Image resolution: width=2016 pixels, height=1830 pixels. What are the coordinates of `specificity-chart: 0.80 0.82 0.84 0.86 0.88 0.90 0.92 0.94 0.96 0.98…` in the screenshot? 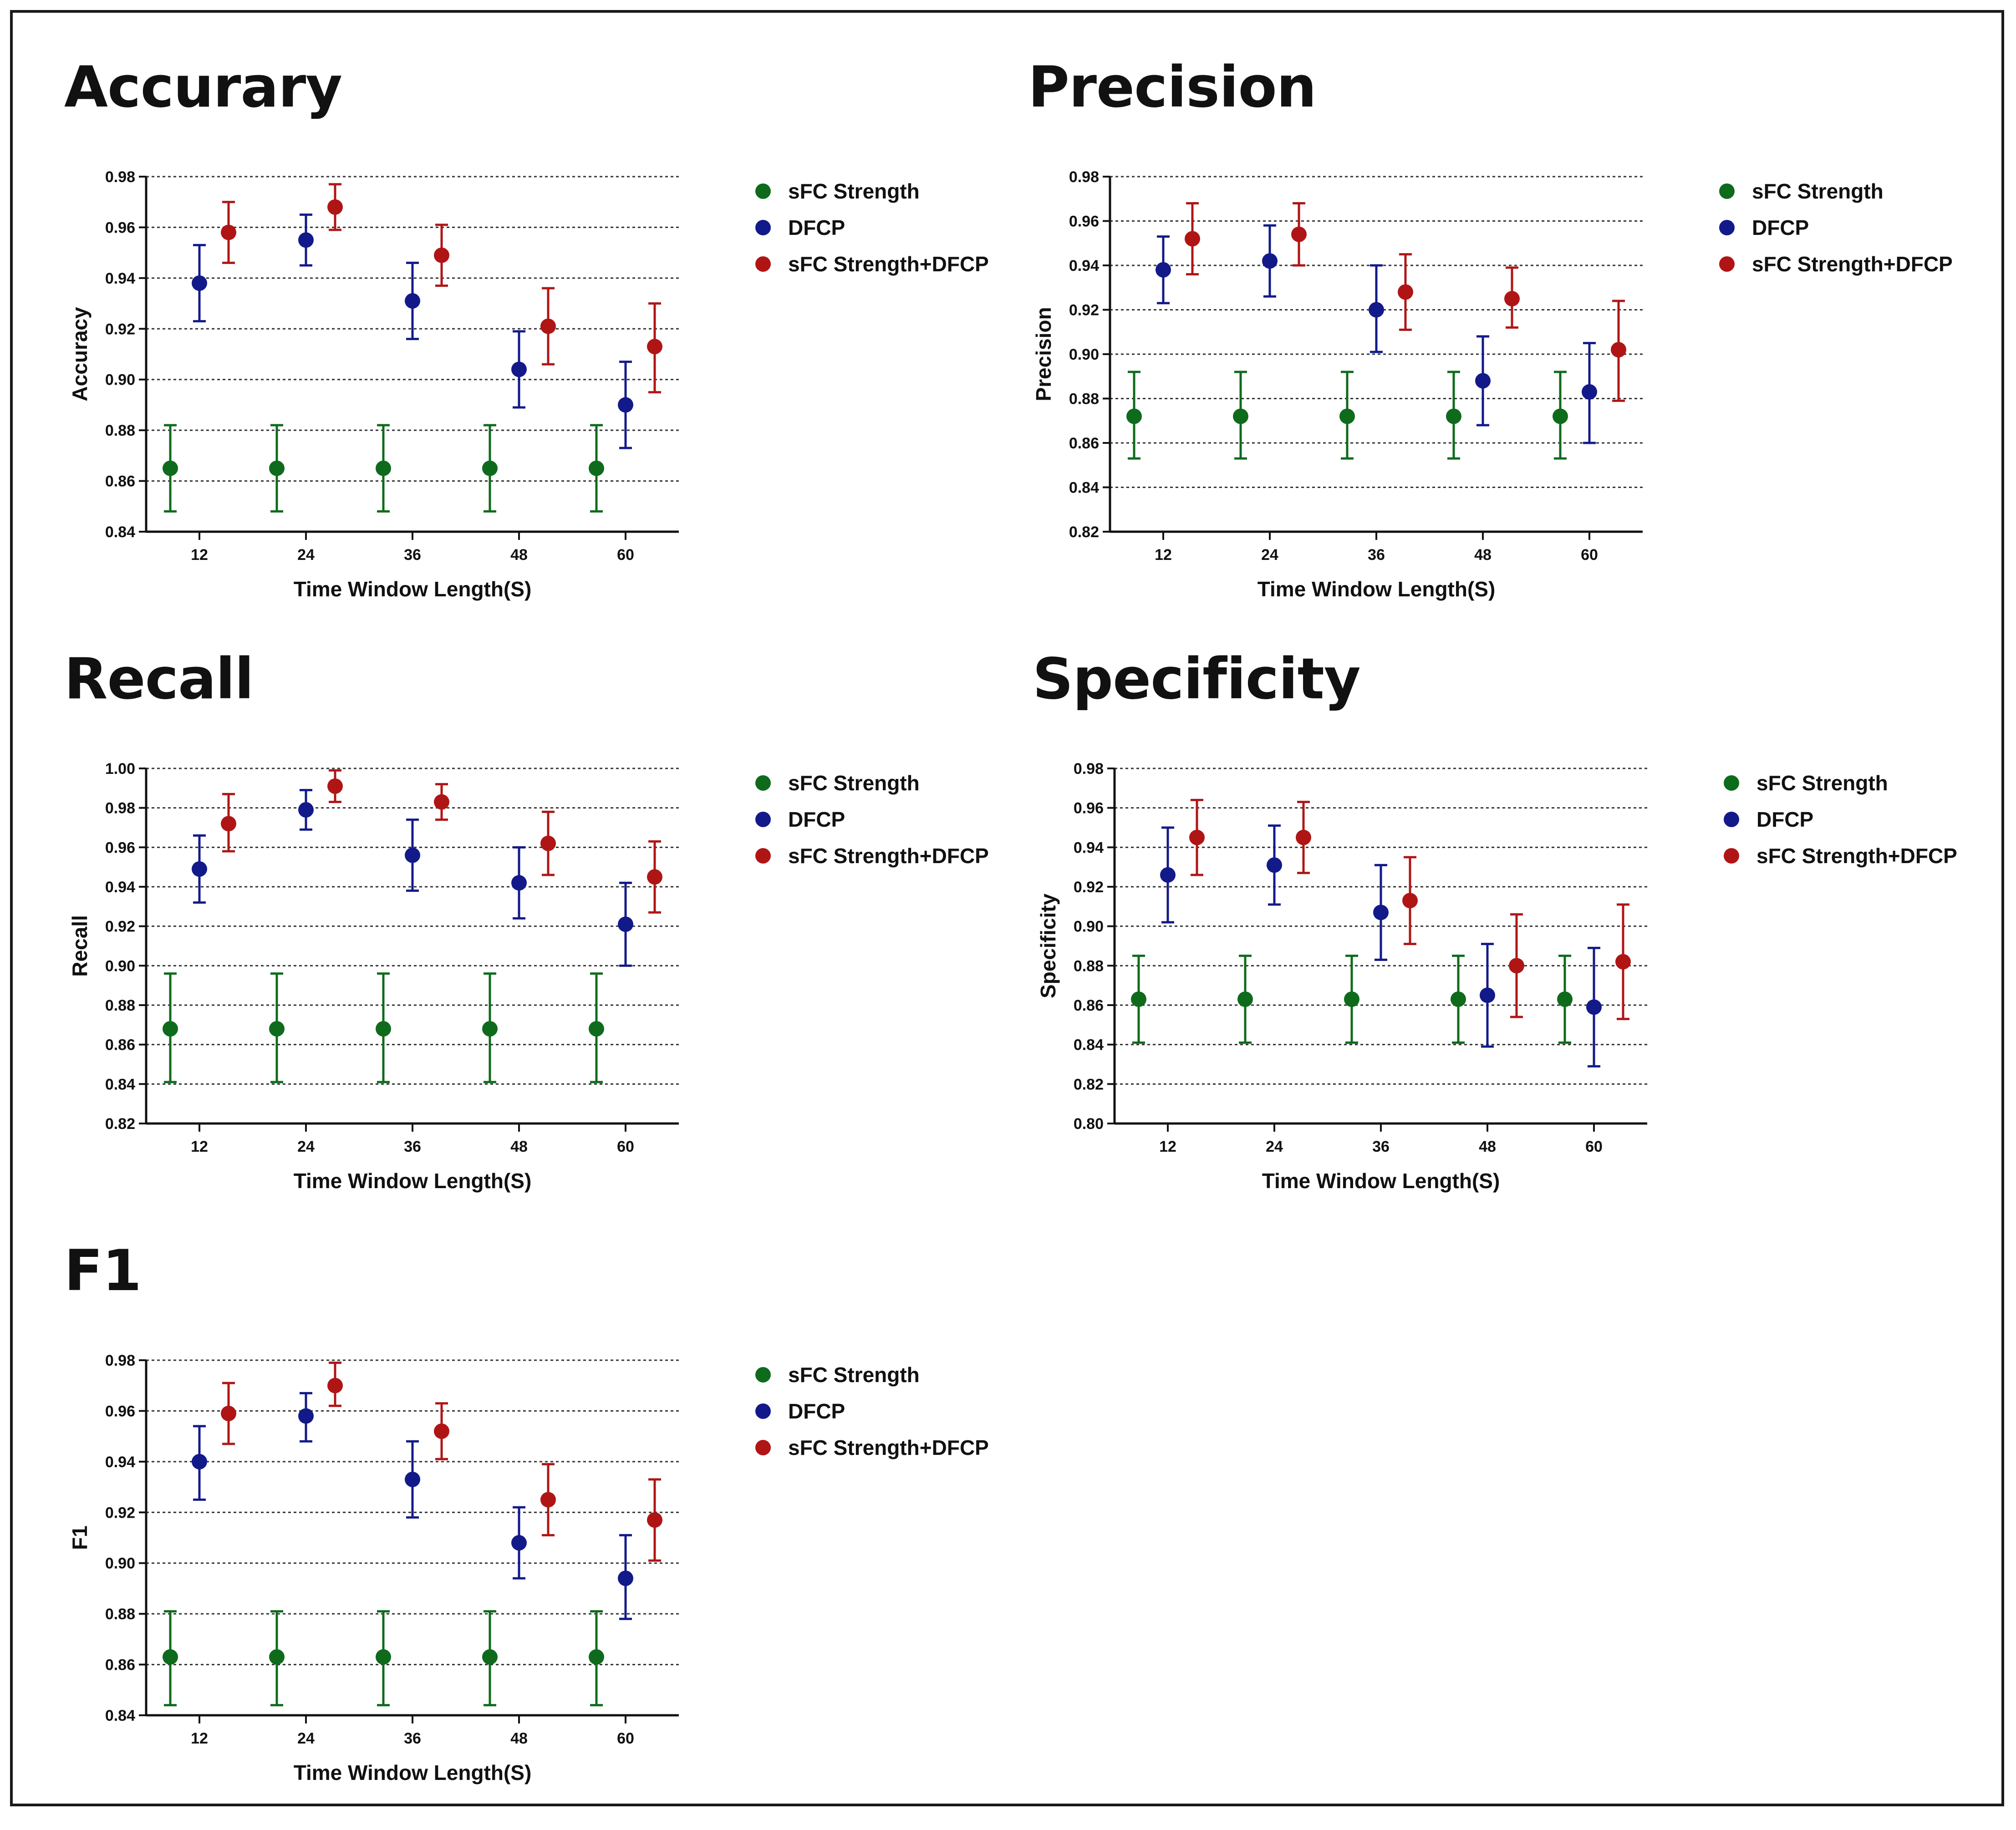 It's located at (1496, 976).